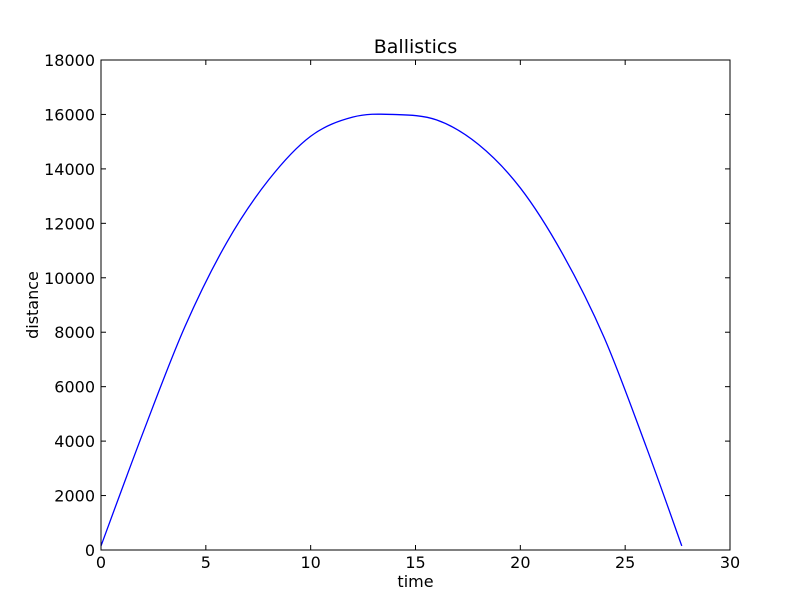 The height and width of the screenshot is (612, 812). What do you see at coordinates (415, 562) in the screenshot?
I see `x-tick-label: 15` at bounding box center [415, 562].